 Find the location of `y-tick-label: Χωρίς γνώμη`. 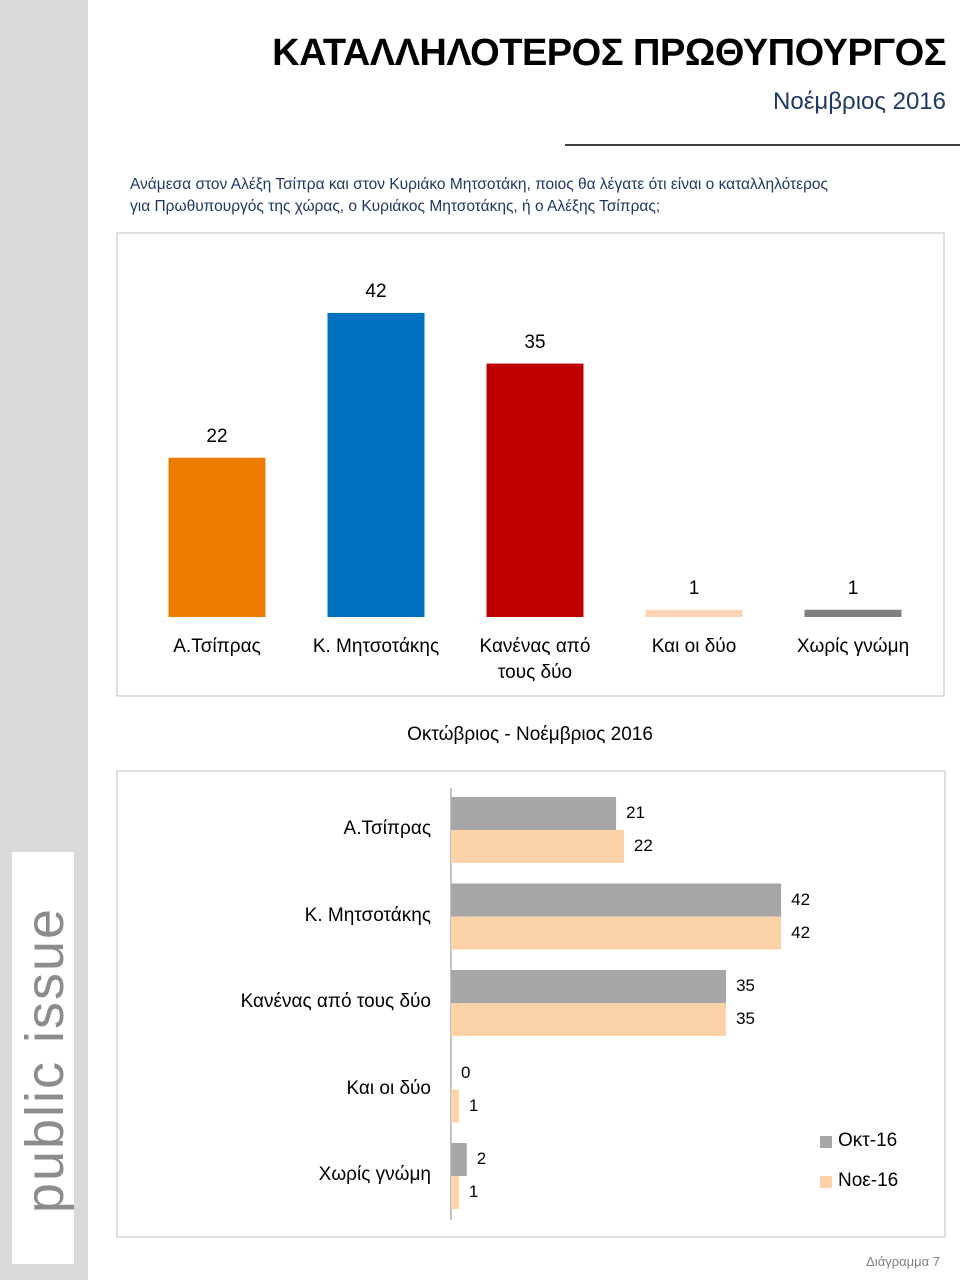

y-tick-label: Χωρίς γνώμη is located at coordinates (374, 1174).